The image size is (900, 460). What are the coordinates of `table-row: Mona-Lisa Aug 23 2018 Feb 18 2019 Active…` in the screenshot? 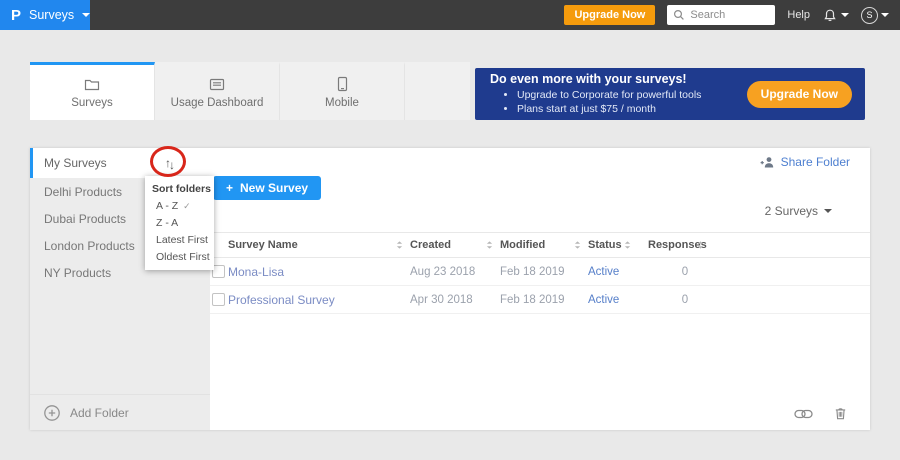 It's located at (540, 272).